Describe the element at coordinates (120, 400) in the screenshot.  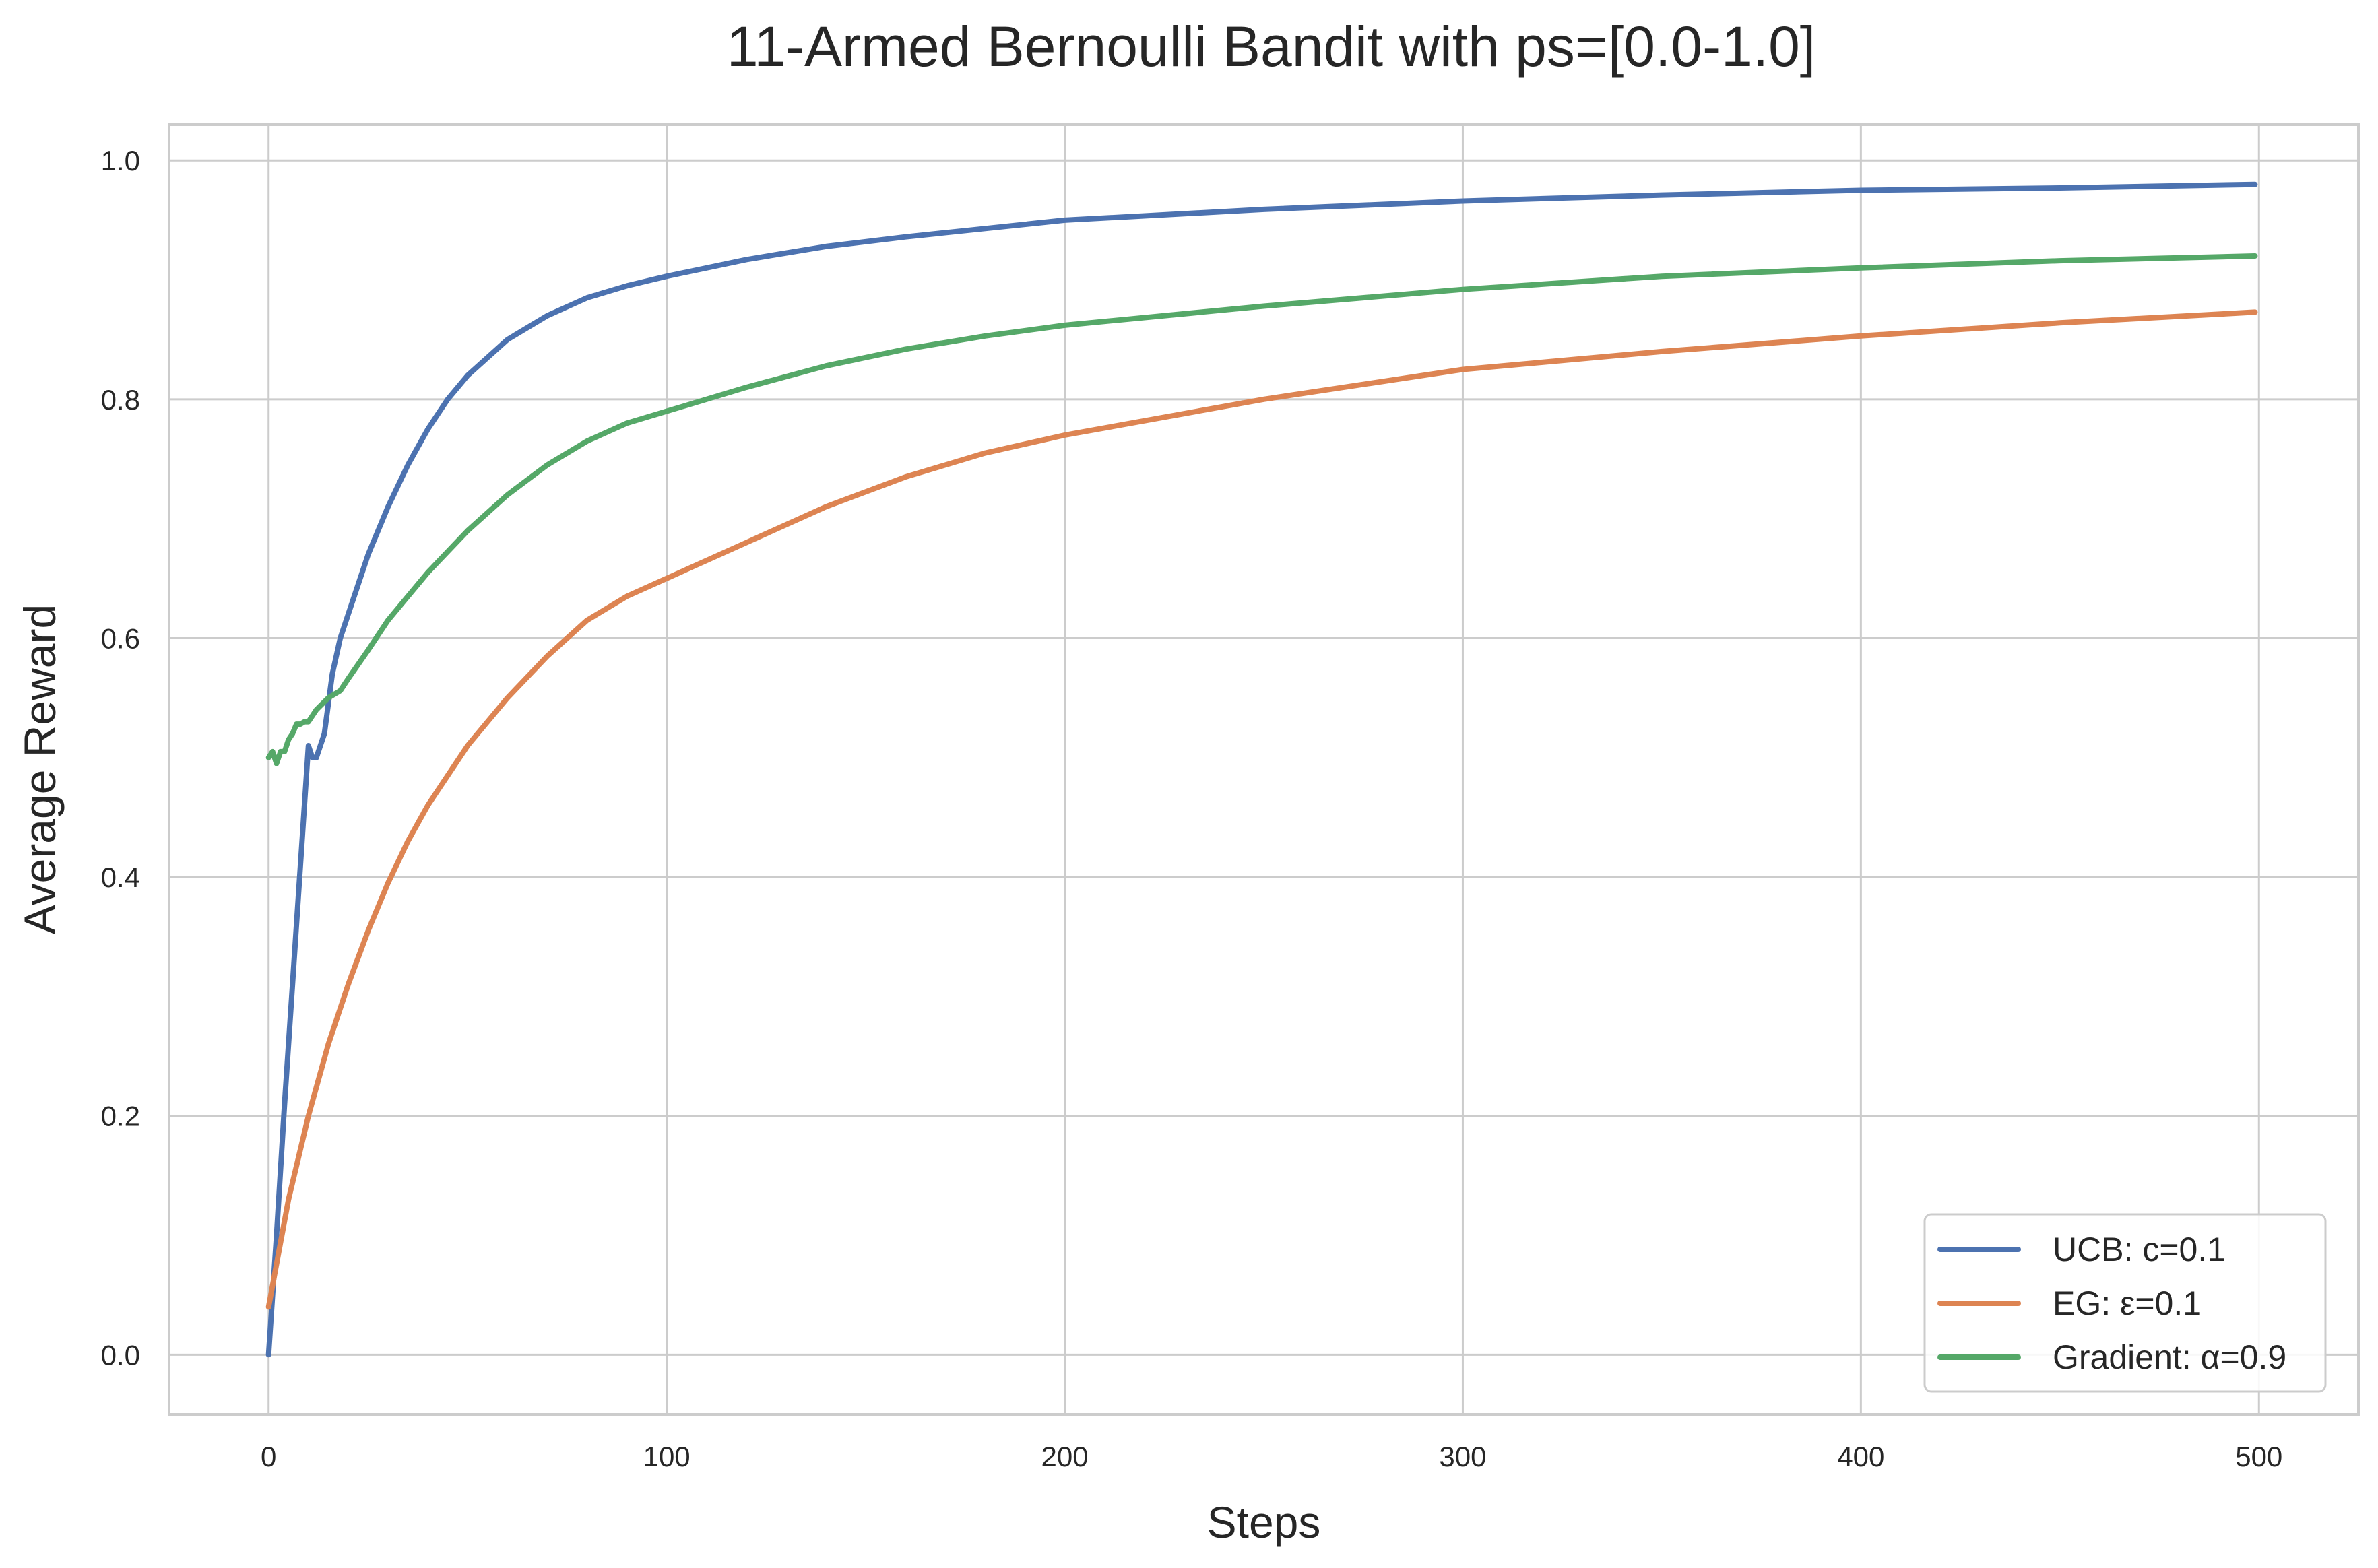
I see `y-tick-label: 0.8` at that location.